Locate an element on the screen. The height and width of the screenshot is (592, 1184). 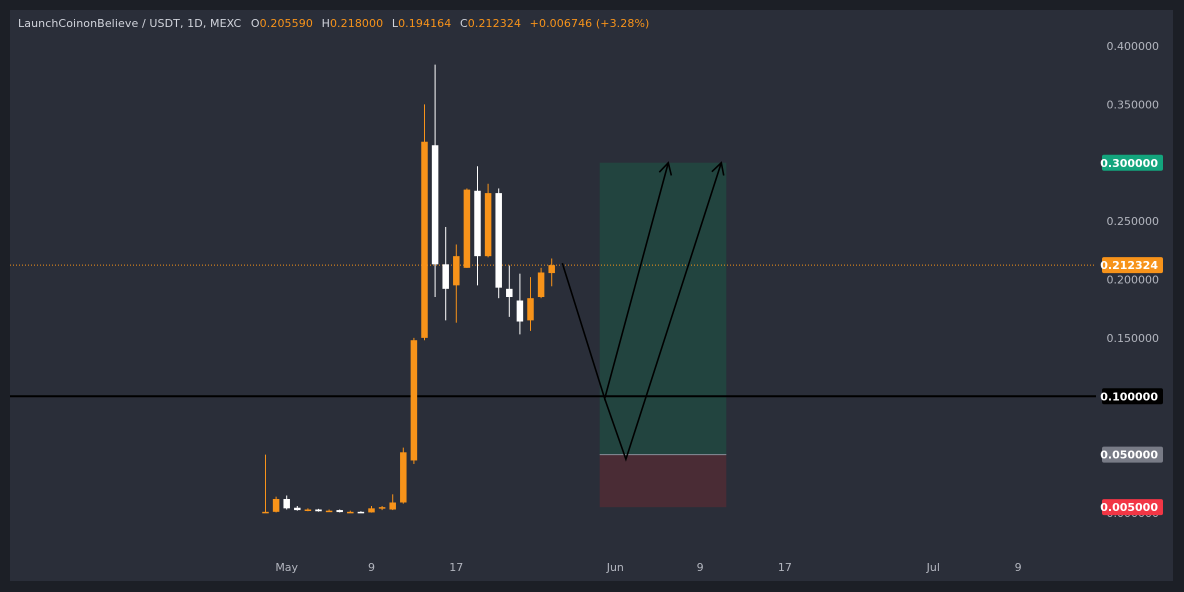
target-price-tag: 0.300000 is located at coordinates (1131, 162).